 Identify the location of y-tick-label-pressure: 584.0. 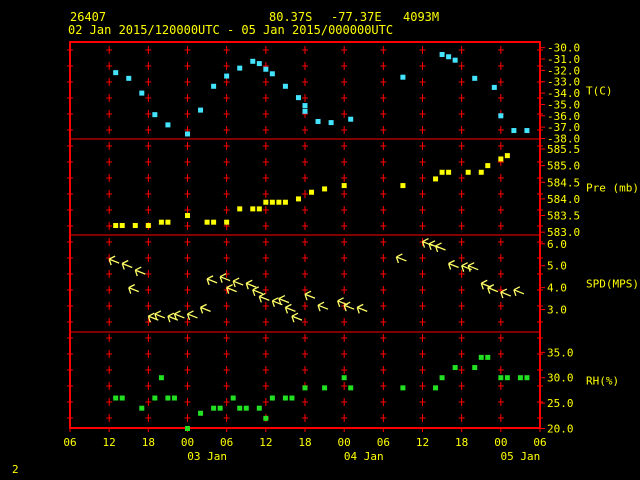
(563, 199).